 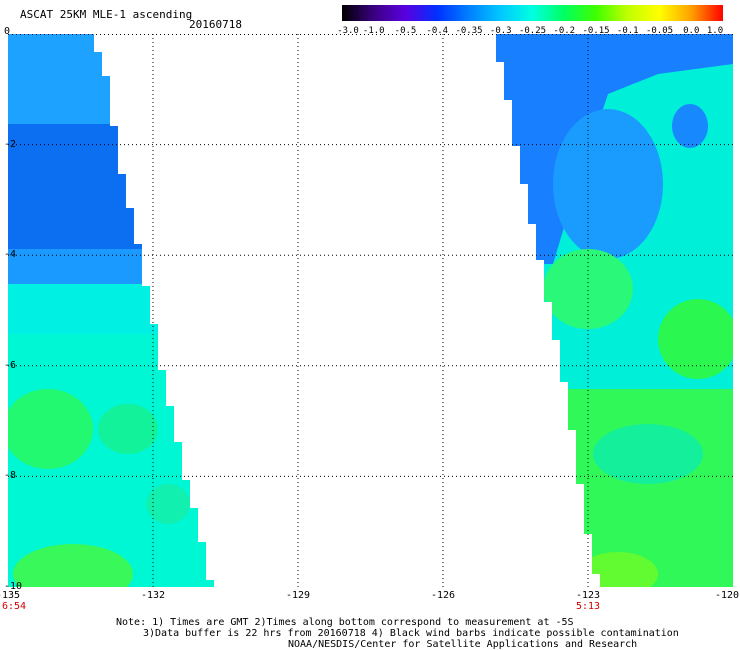 I want to click on colorbar-label: -0.05, so click(x=659, y=31).